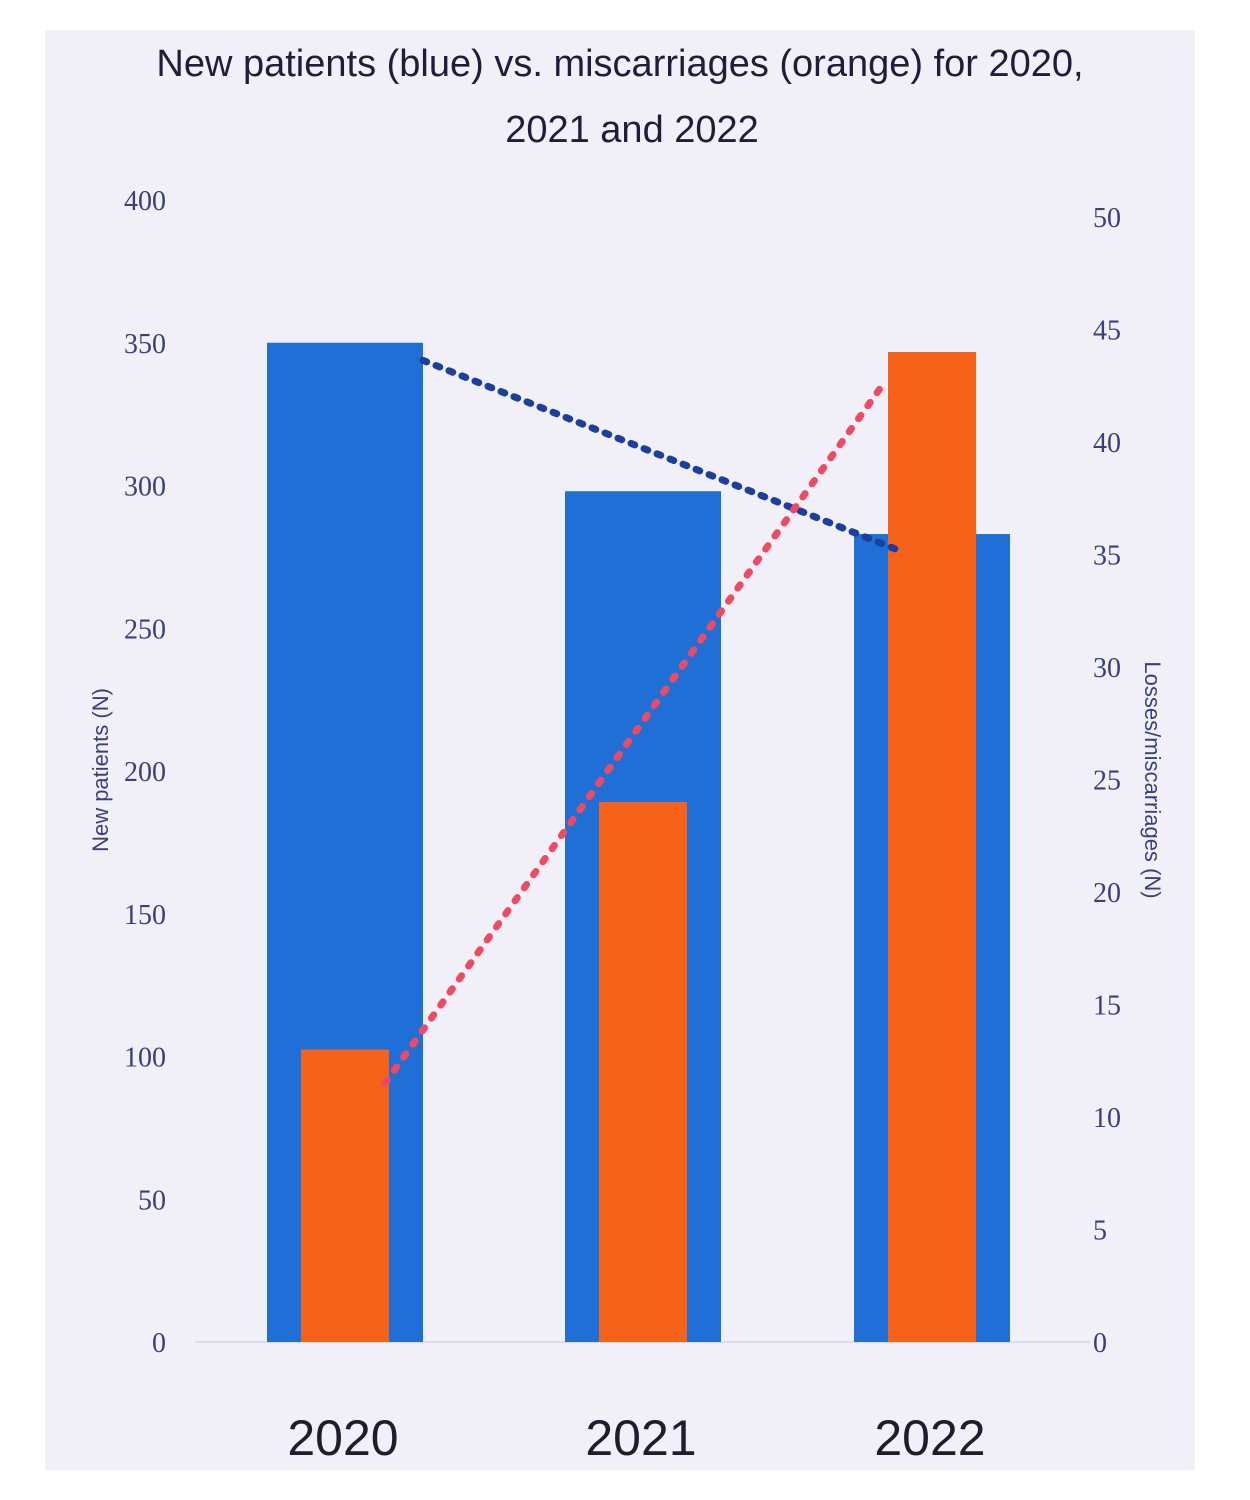  Describe the element at coordinates (1107, 1118) in the screenshot. I see `right-tick-label-2: 10` at that location.